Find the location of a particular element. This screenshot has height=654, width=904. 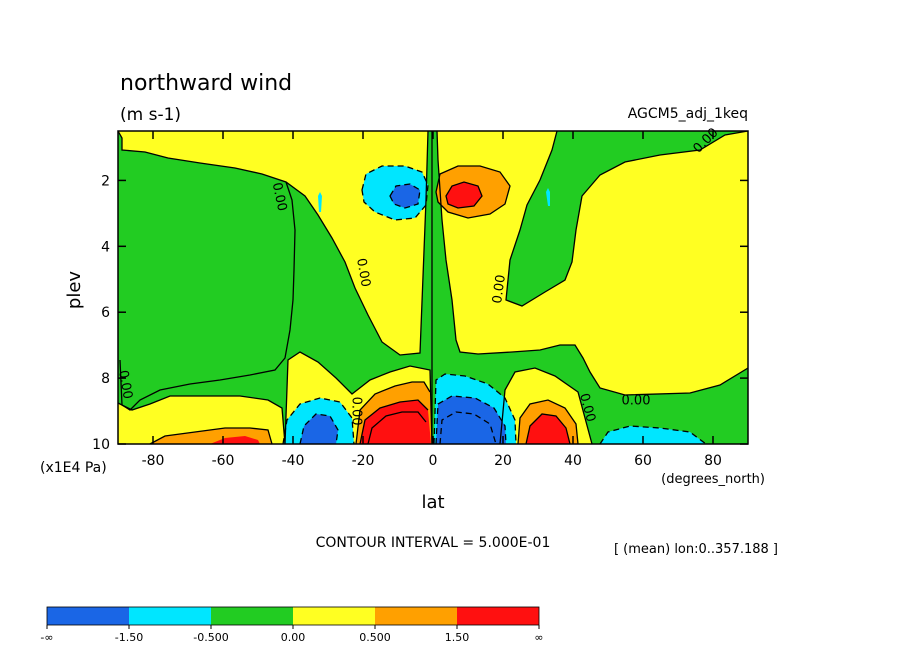

colorbar-label: 0.500 is located at coordinates (375, 637).